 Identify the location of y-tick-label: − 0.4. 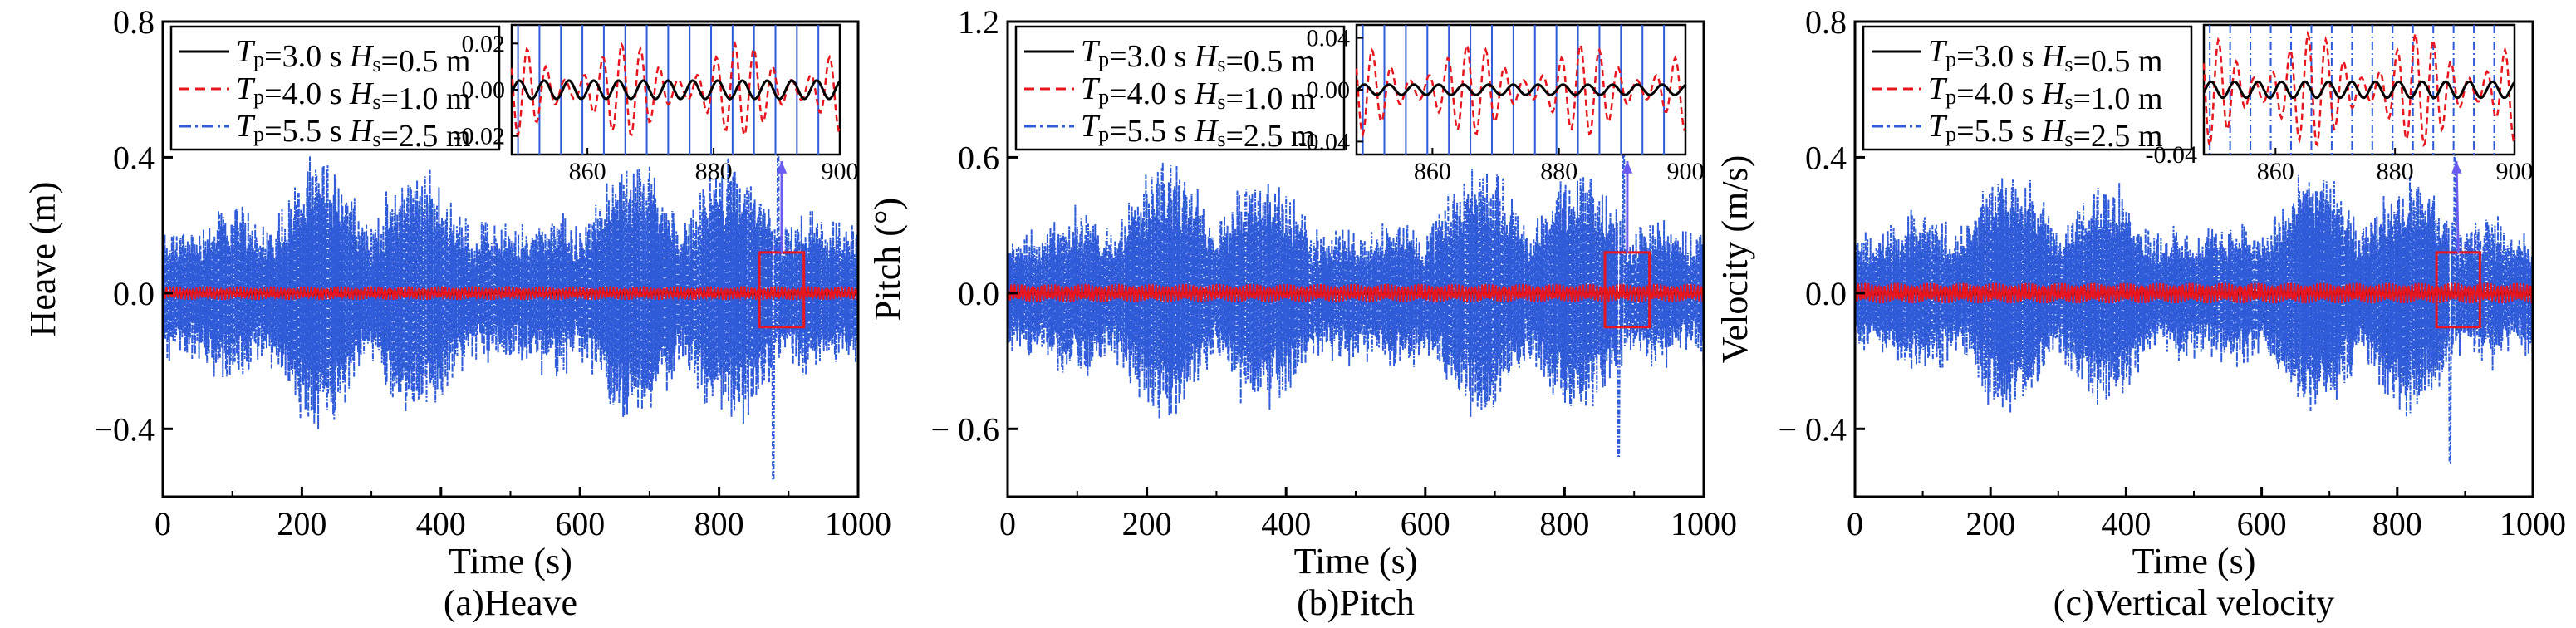
(1812, 429).